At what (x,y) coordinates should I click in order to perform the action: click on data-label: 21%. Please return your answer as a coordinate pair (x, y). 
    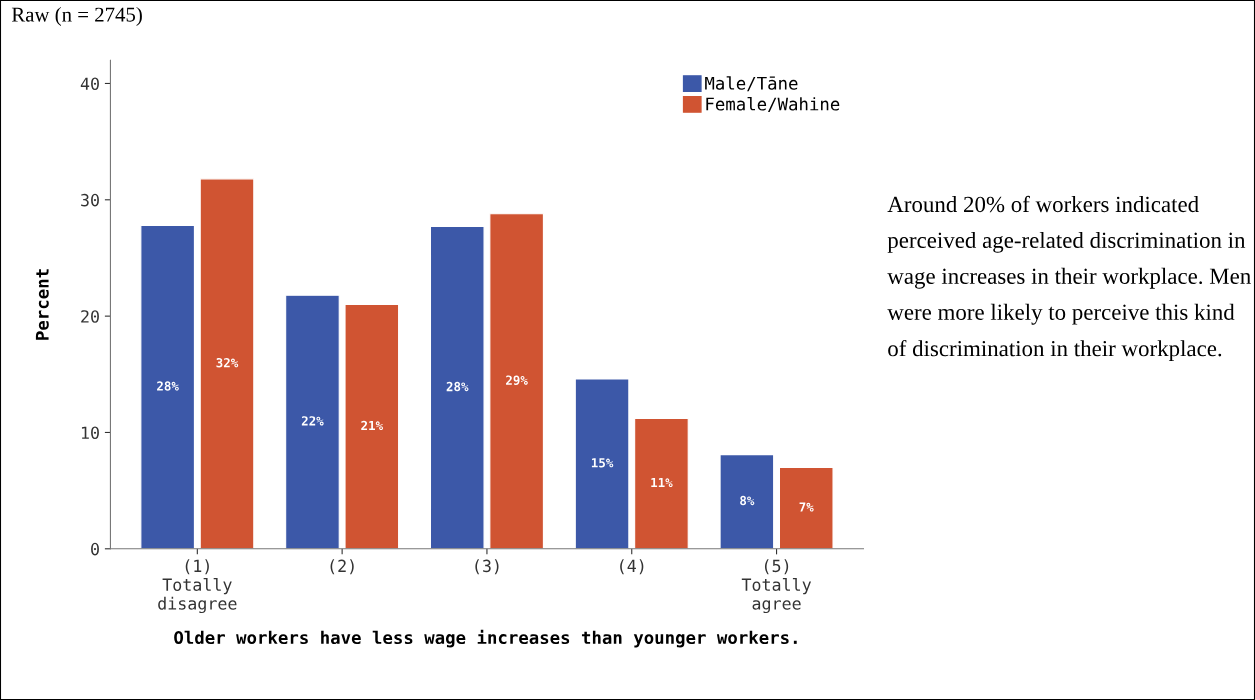
    Looking at the image, I should click on (372, 425).